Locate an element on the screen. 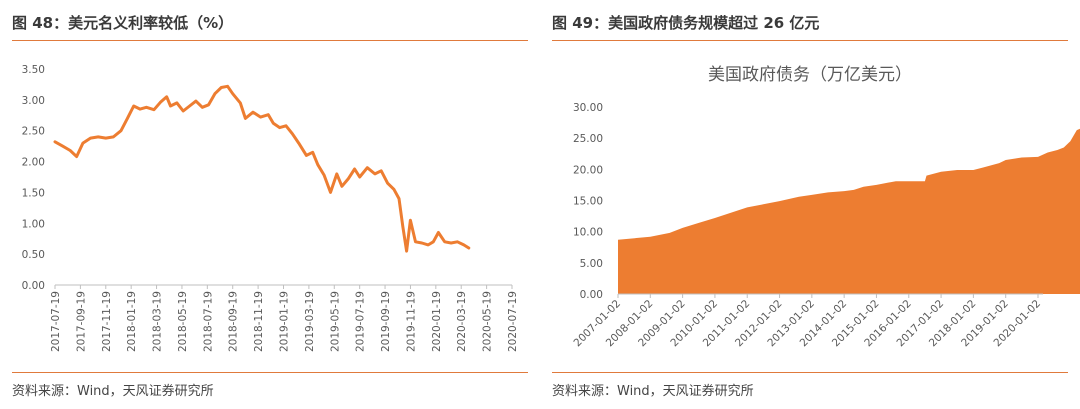 The width and height of the screenshot is (1080, 409). x-tick-label: 2018-05-19 is located at coordinates (183, 321).